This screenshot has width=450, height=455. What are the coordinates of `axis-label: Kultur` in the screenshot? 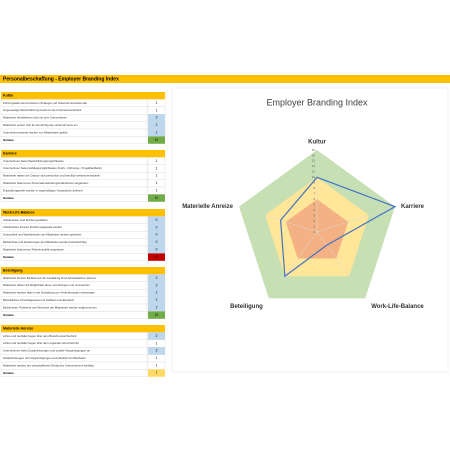 It's located at (317, 143).